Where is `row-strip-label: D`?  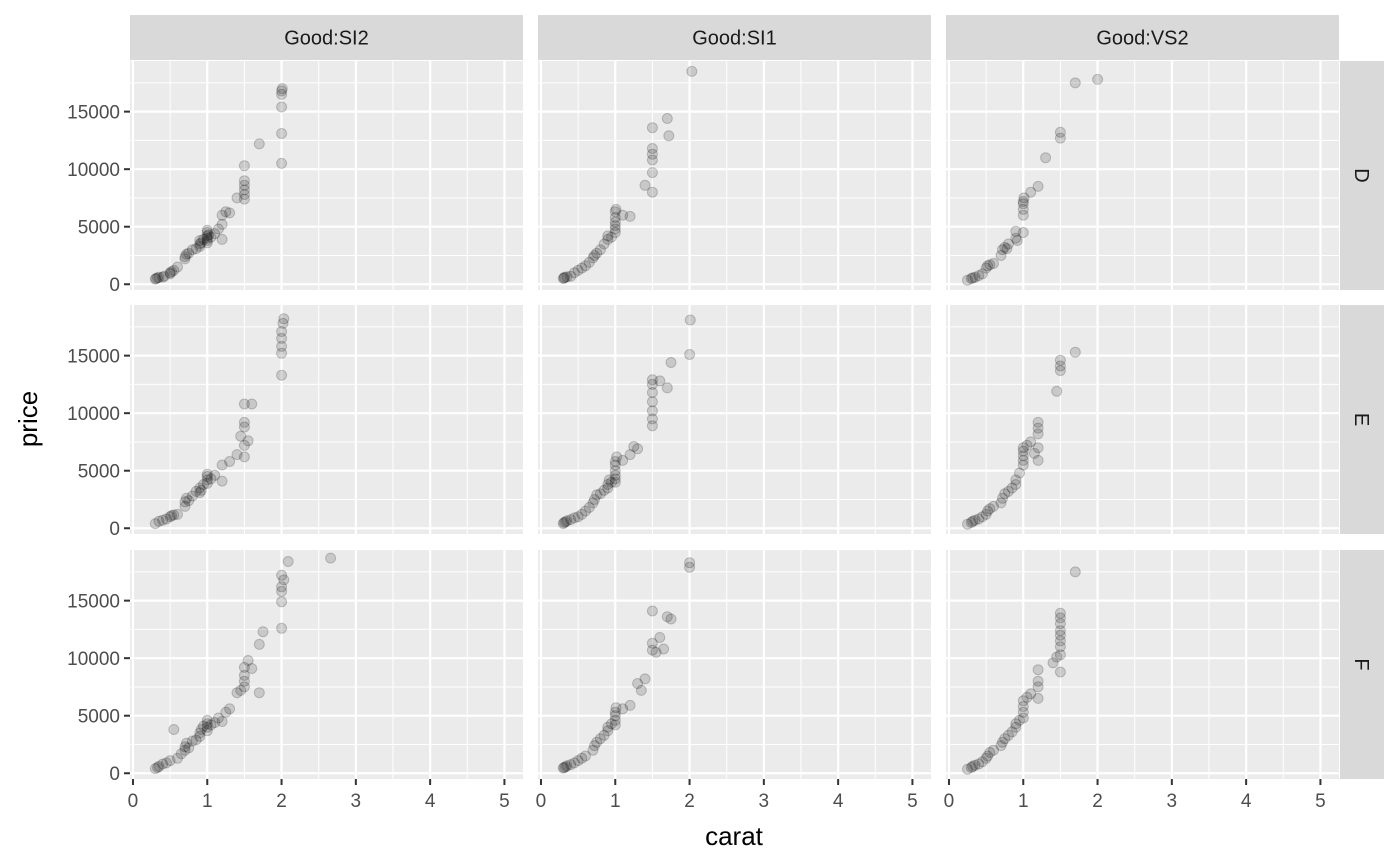 row-strip-label: D is located at coordinates (1361, 175).